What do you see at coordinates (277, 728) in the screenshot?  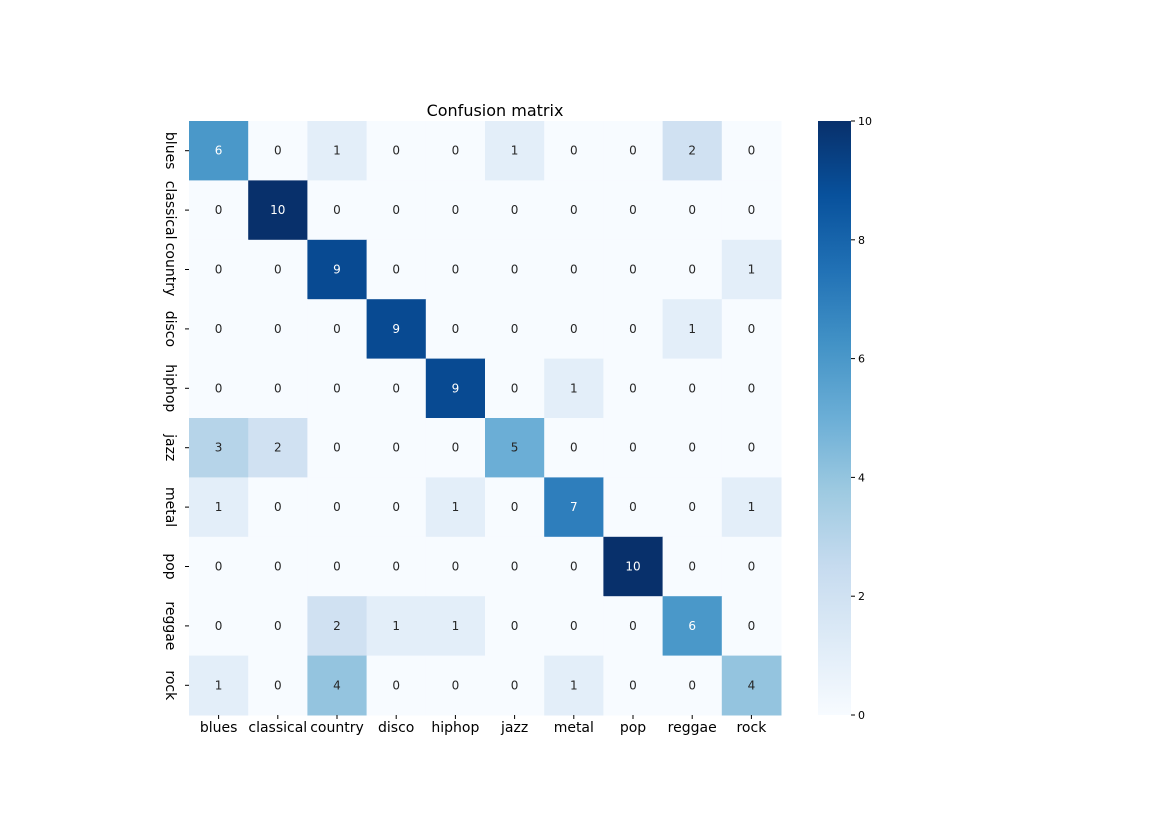 I see `x-tick-label: classical` at bounding box center [277, 728].